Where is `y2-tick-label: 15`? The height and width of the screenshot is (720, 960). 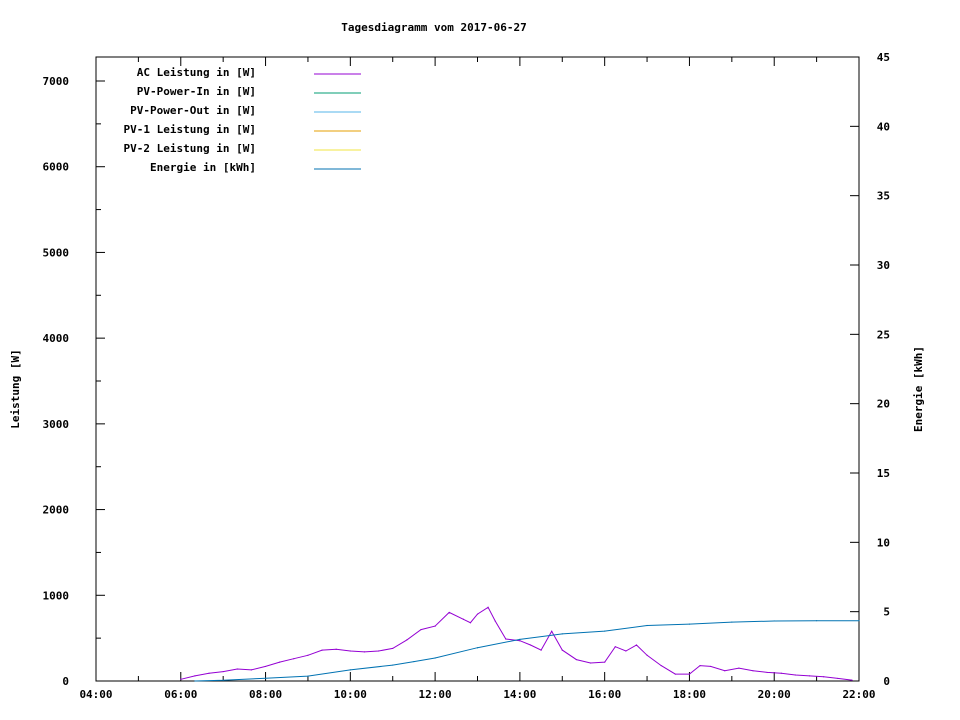 y2-tick-label: 15 is located at coordinates (883, 473).